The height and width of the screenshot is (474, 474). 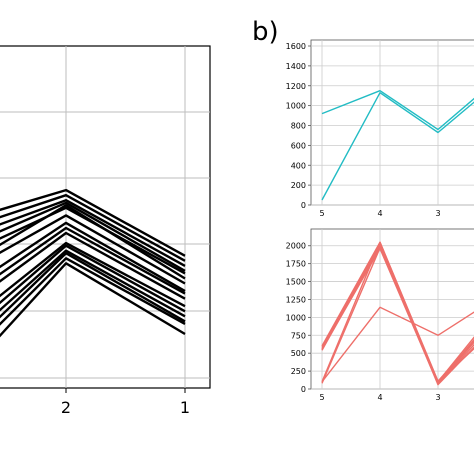 What do you see at coordinates (437, 213) in the screenshot?
I see `panelBT-x-tick-label: 3` at bounding box center [437, 213].